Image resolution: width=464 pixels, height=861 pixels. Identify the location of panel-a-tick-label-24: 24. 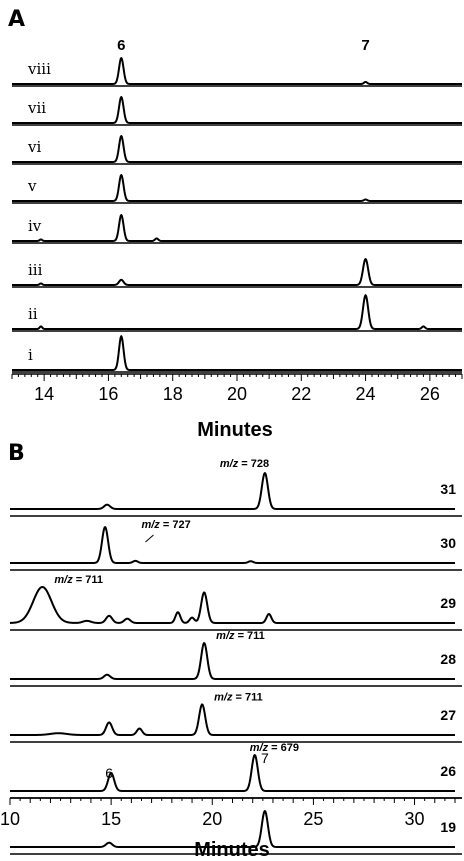
(366, 394).